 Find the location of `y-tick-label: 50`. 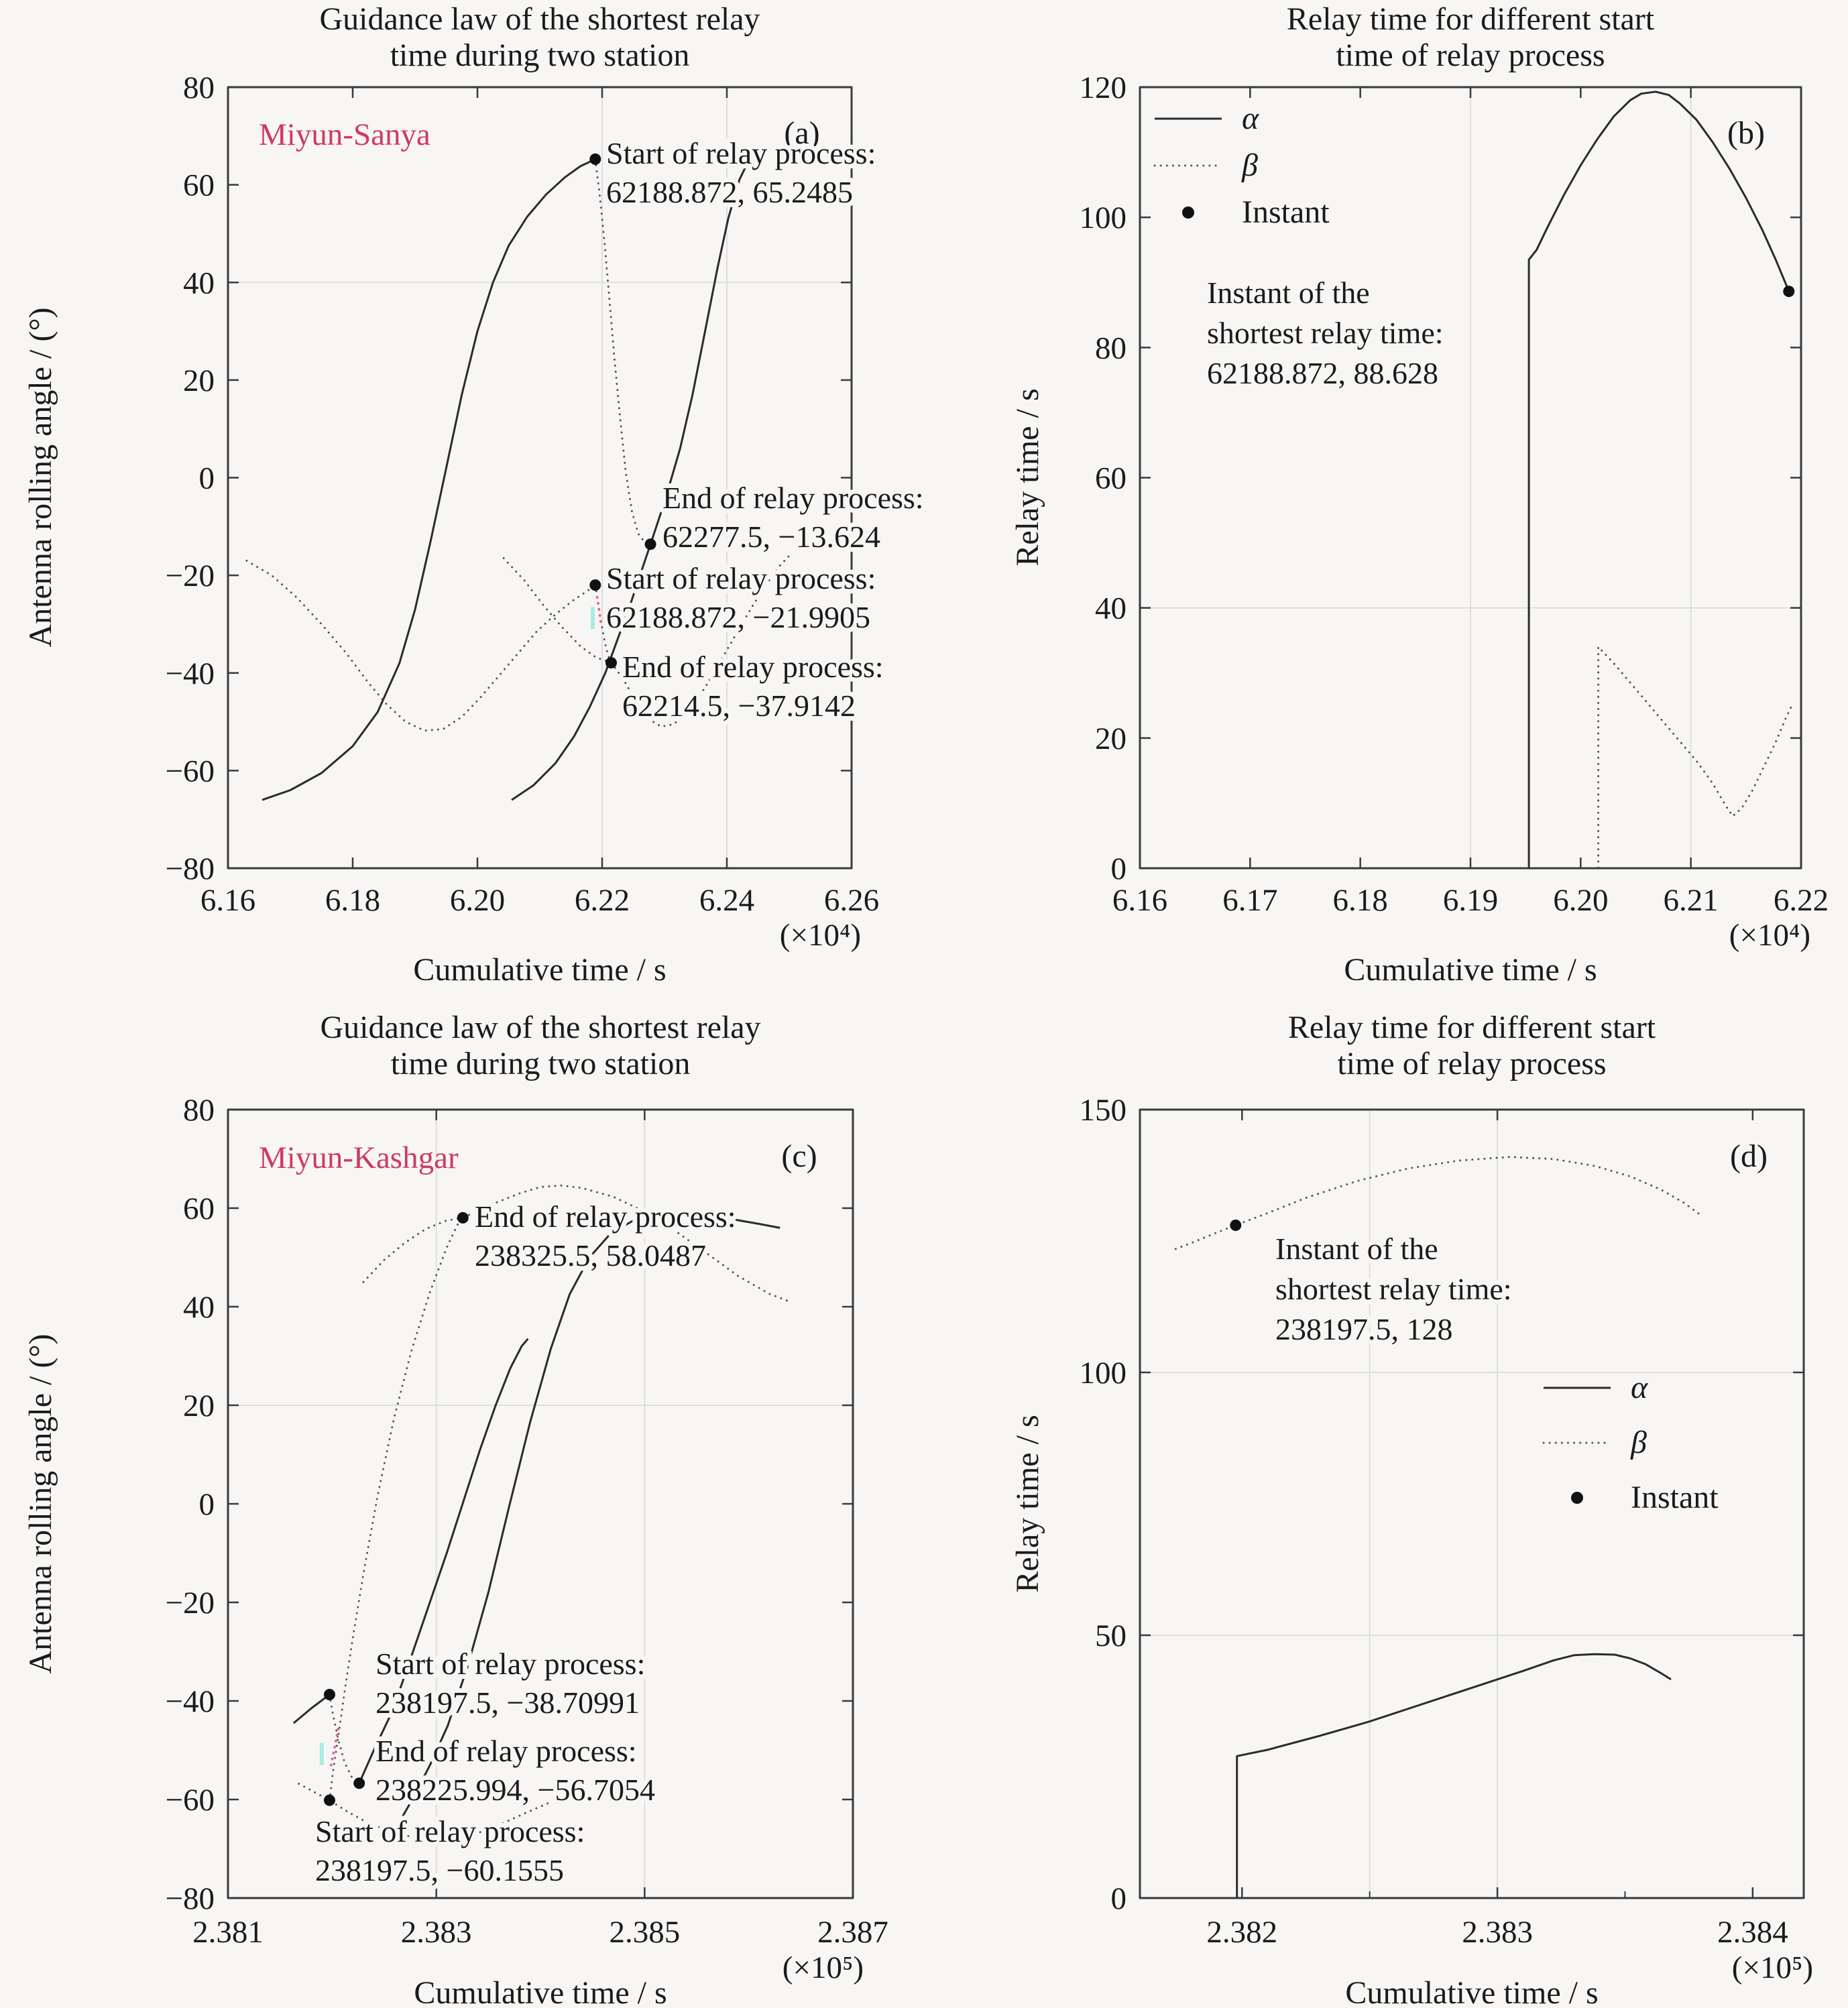

y-tick-label: 50 is located at coordinates (1111, 1635).